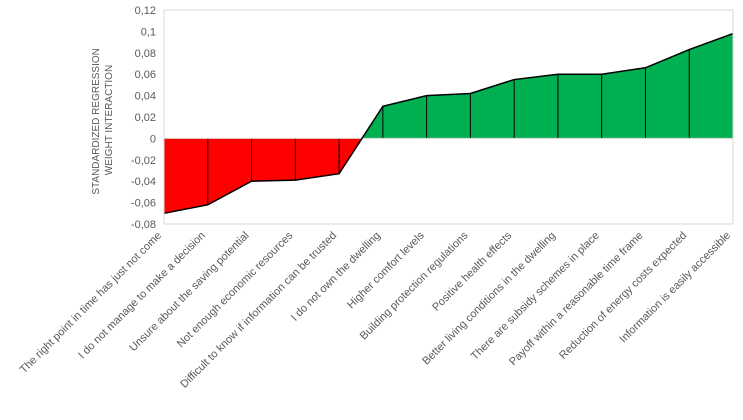  What do you see at coordinates (143, 204) in the screenshot?
I see `y-tick-label: -0,06` at bounding box center [143, 204].